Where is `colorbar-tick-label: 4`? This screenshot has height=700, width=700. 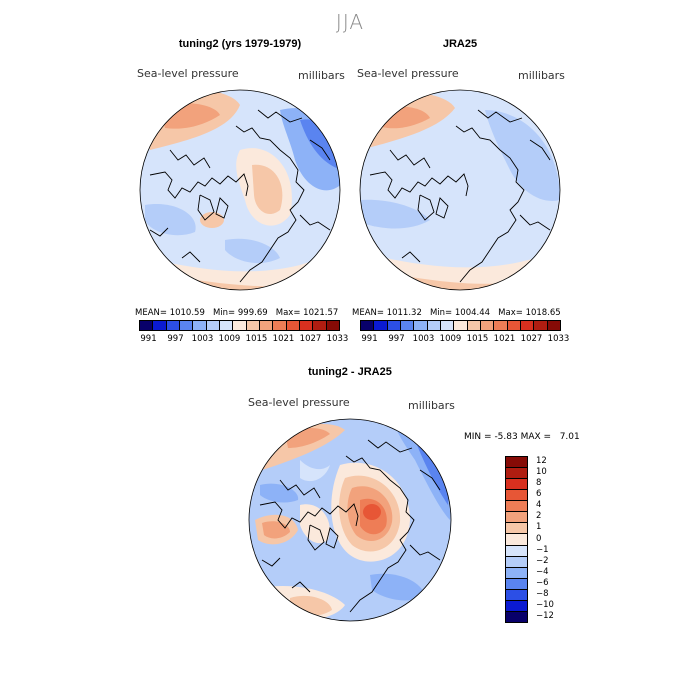
colorbar-tick-label: 4 is located at coordinates (539, 505).